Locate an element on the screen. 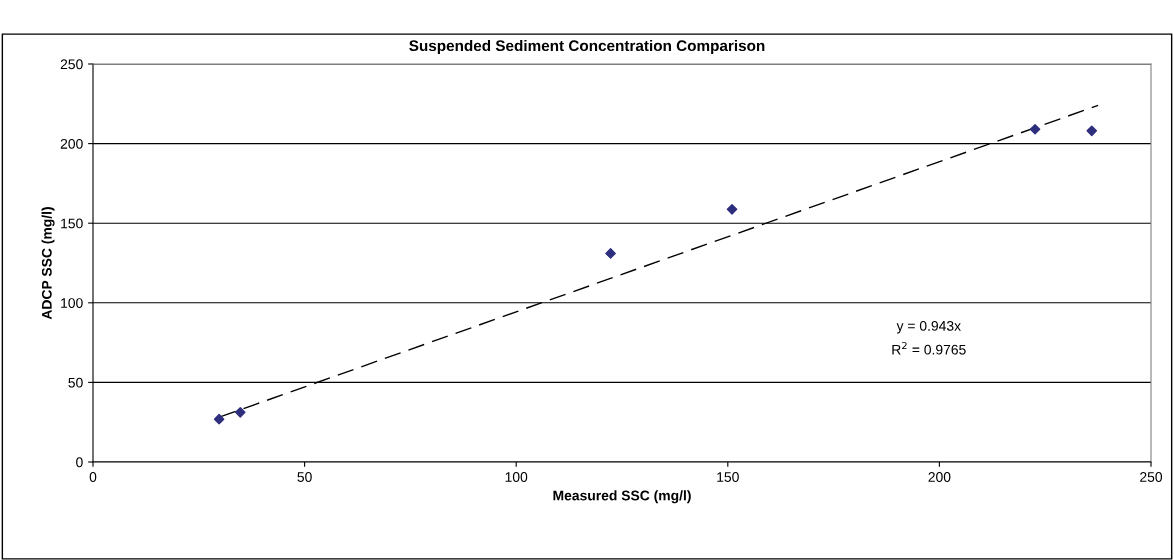 The height and width of the screenshot is (560, 1174). x-tick-label: 100 is located at coordinates (516, 477).